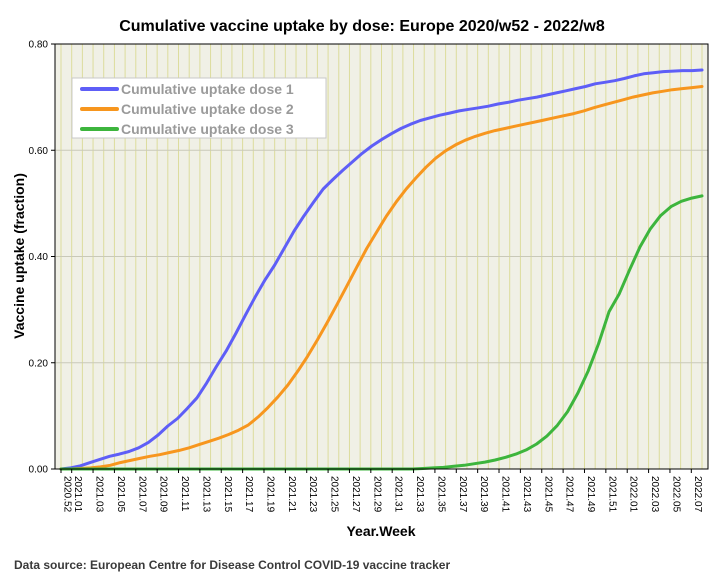 This screenshot has height=586, width=725. What do you see at coordinates (269, 494) in the screenshot?
I see `x-tick-label: 2021.19` at bounding box center [269, 494].